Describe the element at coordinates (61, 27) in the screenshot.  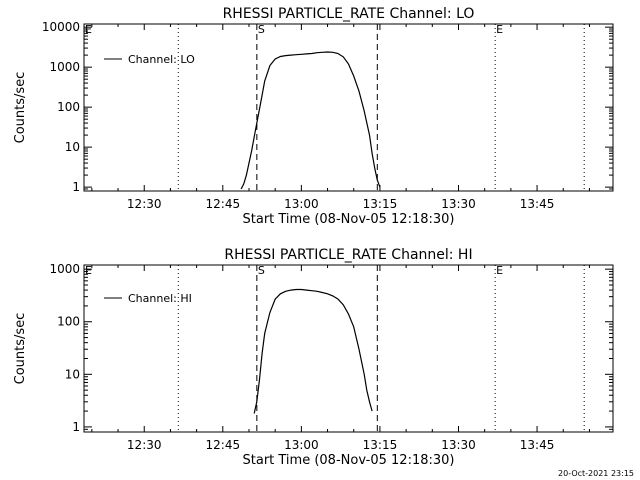
I see `y-tick-label: 10000` at that location.